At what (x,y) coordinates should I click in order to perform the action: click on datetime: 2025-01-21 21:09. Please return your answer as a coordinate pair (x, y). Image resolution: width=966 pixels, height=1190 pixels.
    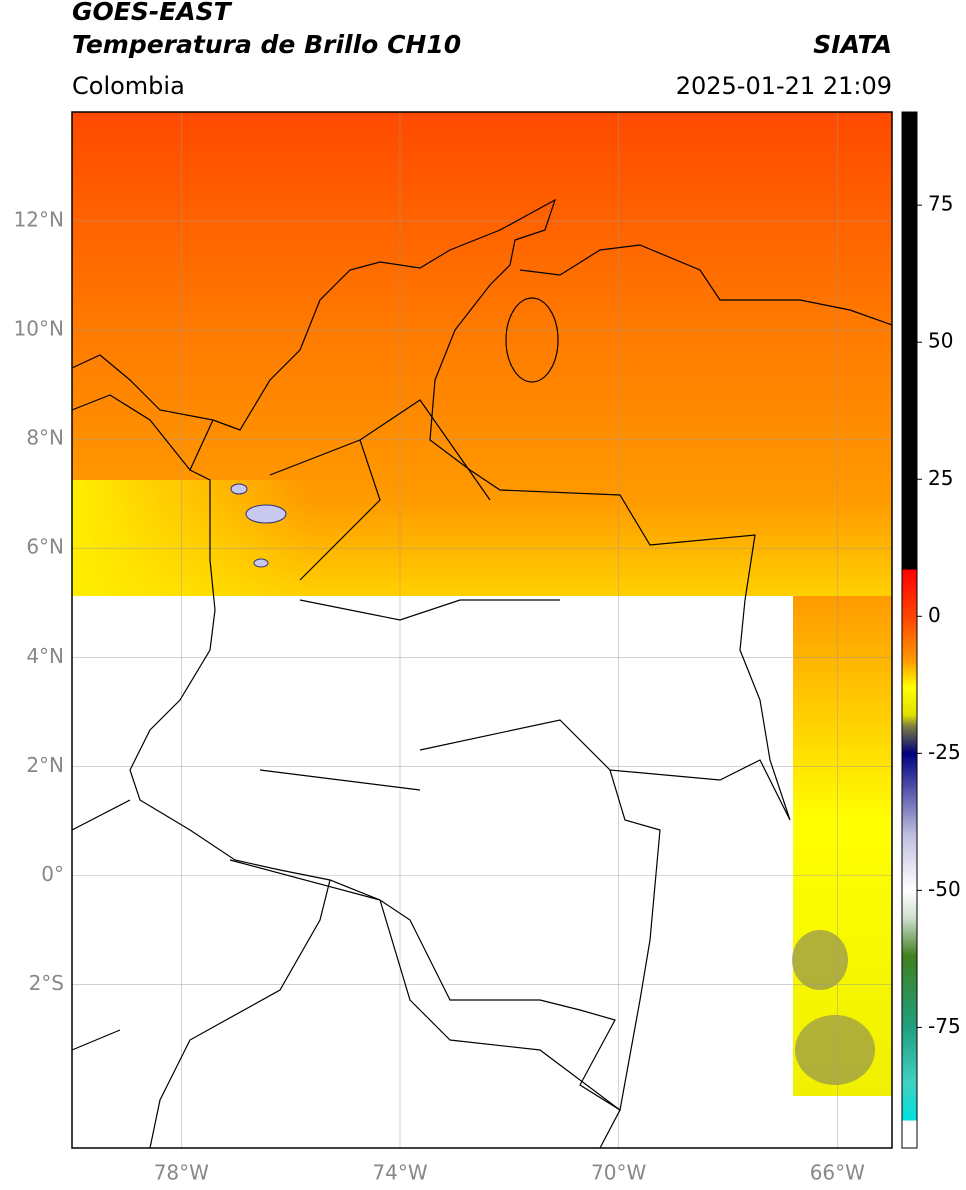
    Looking at the image, I should click on (784, 86).